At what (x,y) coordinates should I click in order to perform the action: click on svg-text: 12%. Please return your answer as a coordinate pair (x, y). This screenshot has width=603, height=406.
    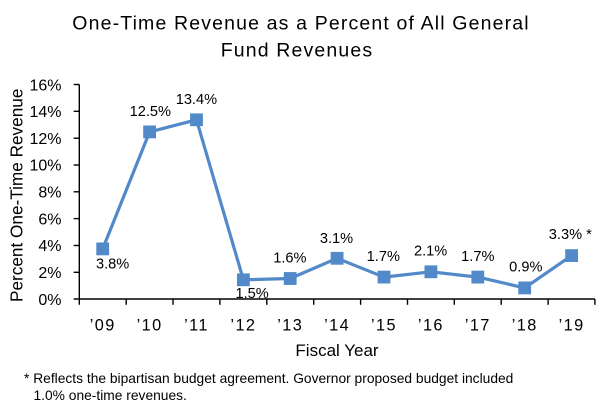
    Looking at the image, I should click on (45, 139).